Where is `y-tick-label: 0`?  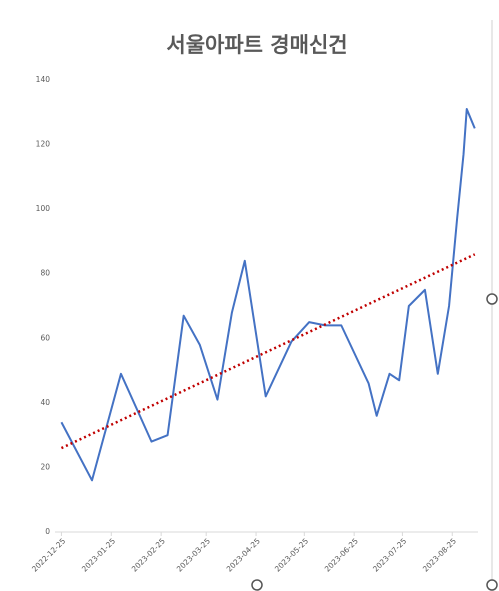
y-tick-label: 0 is located at coordinates (47, 531).